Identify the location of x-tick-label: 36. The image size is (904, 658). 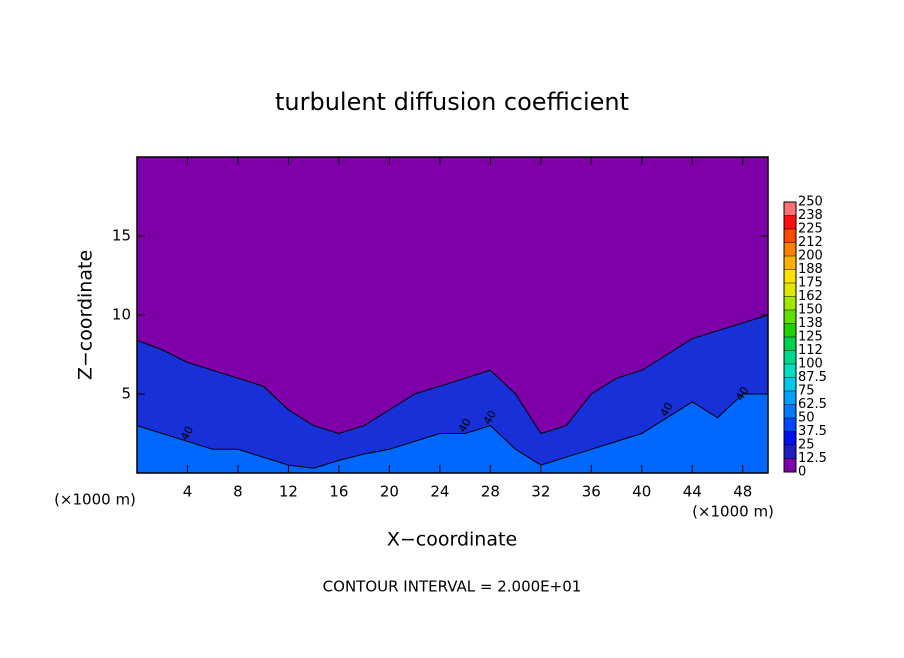
(591, 492).